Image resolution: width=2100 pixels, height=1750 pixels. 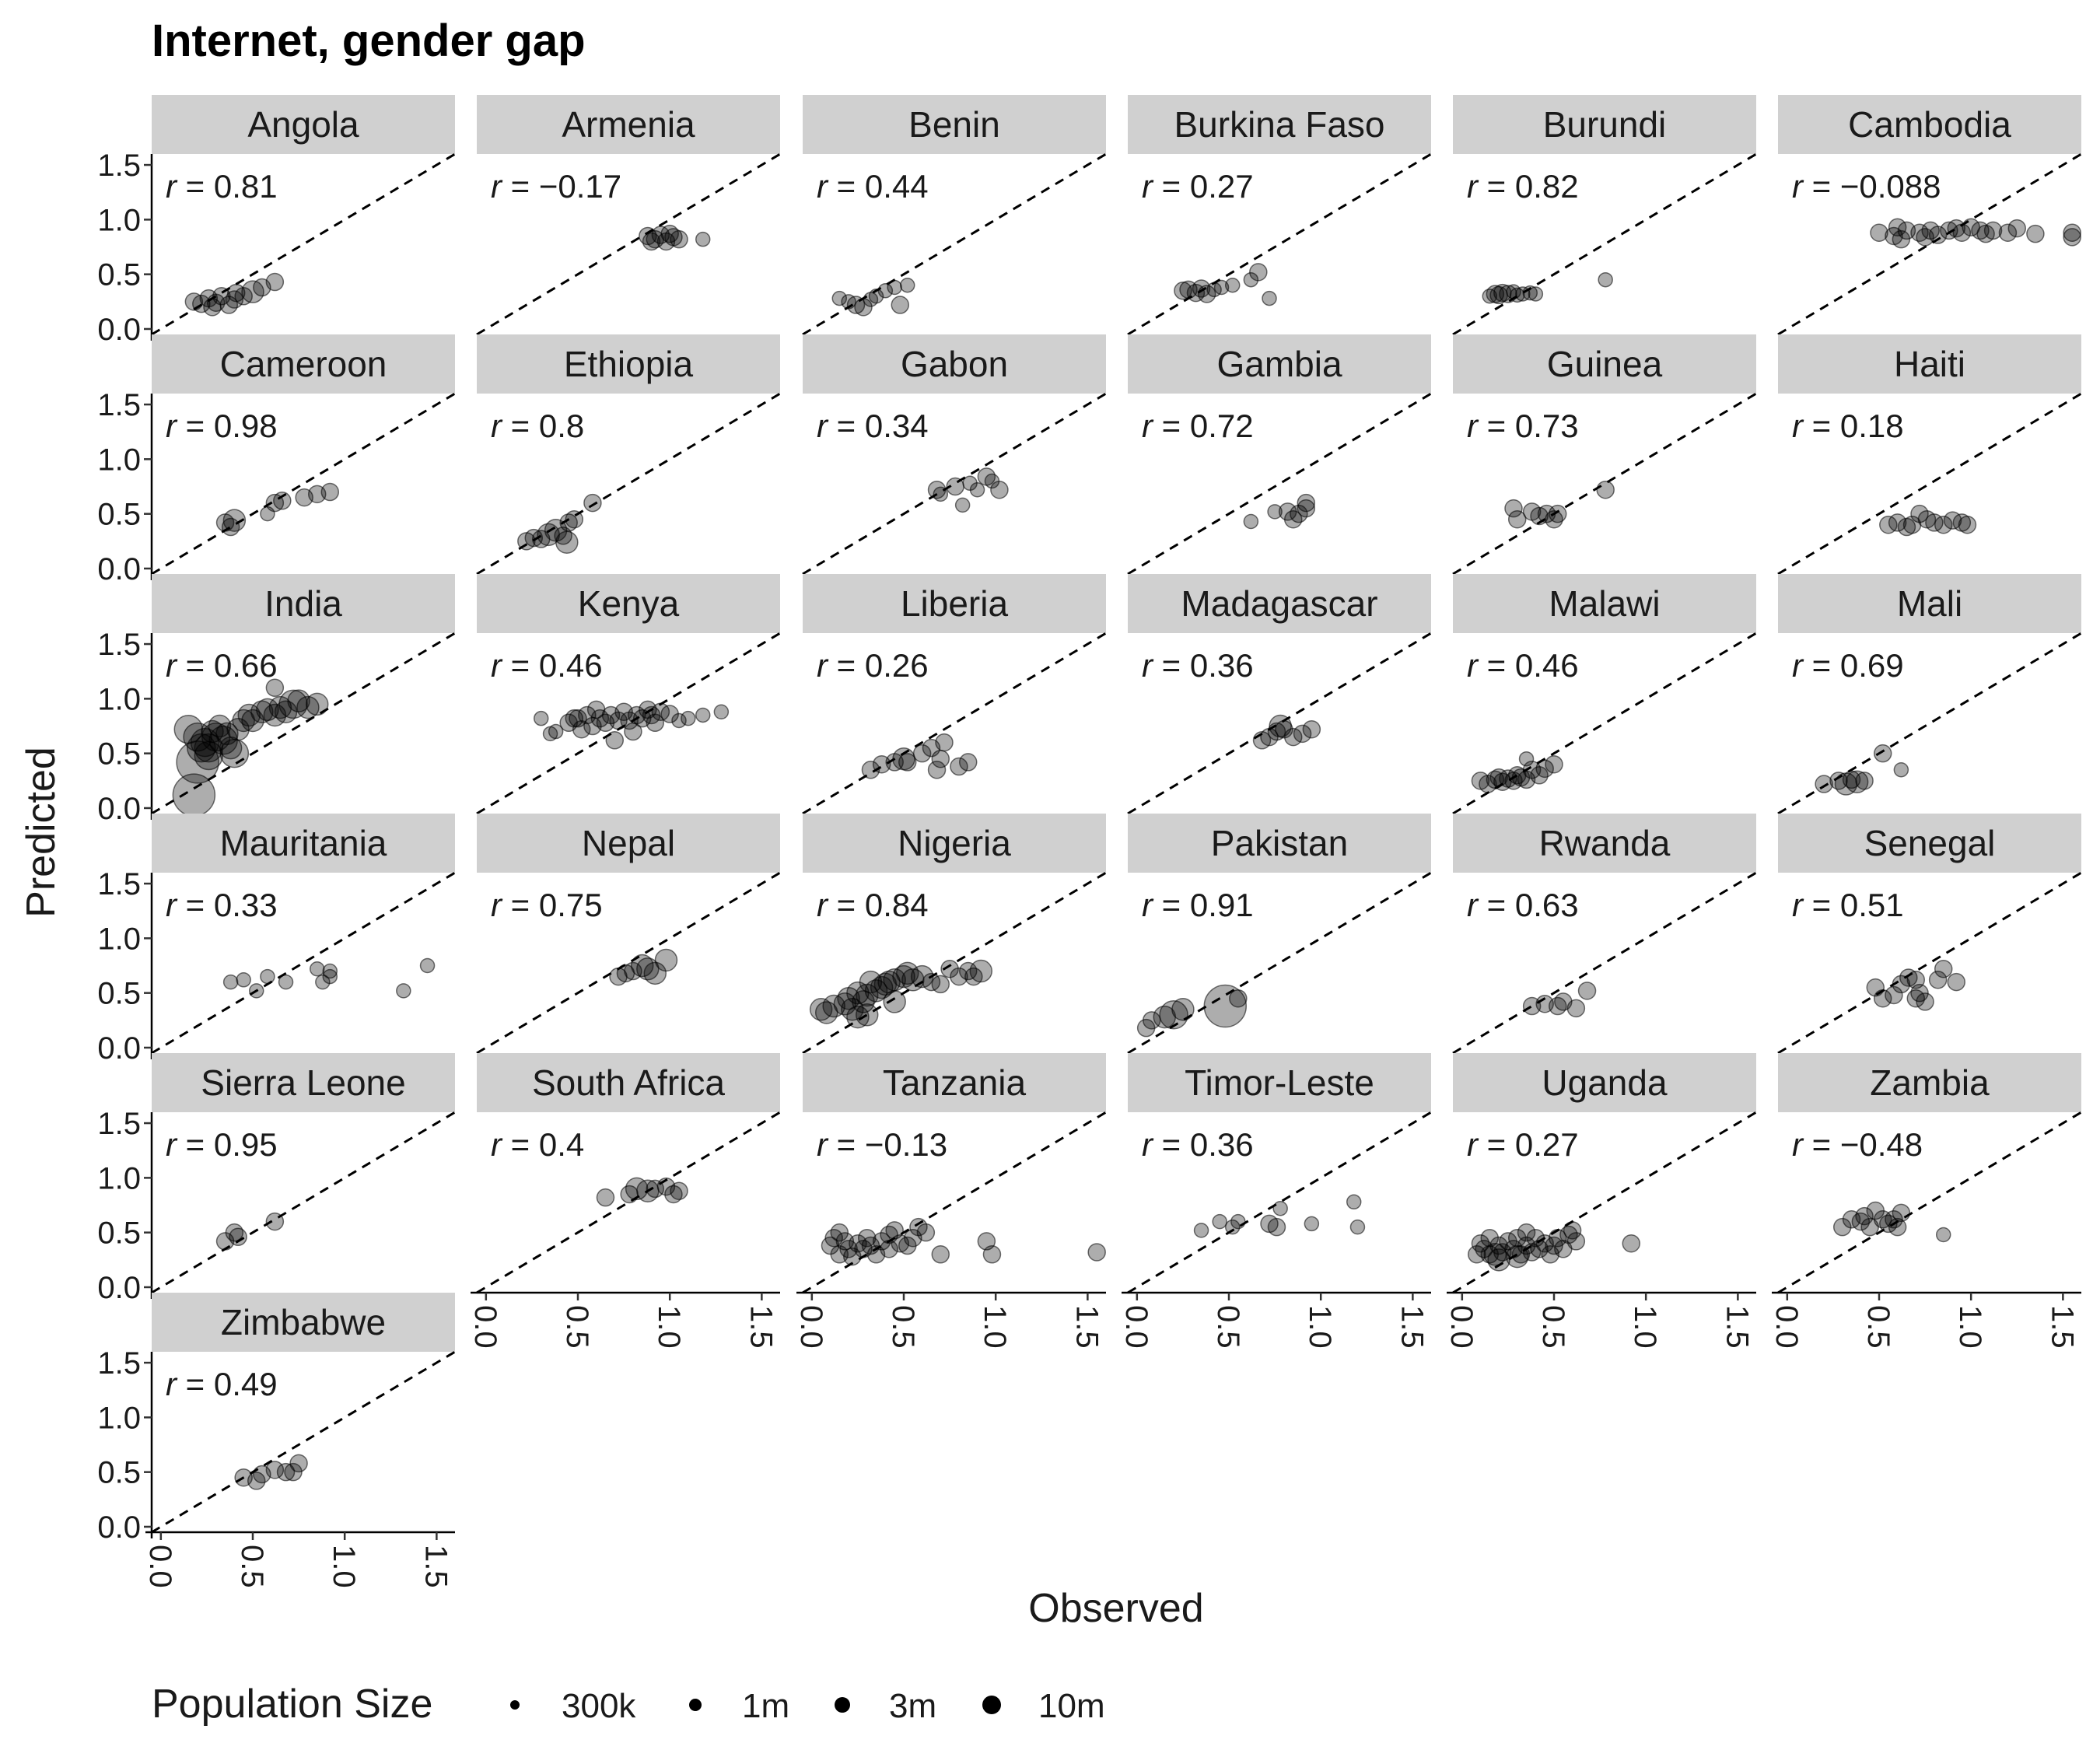 I want to click on correlation-label: r = 0.73, so click(x=1523, y=426).